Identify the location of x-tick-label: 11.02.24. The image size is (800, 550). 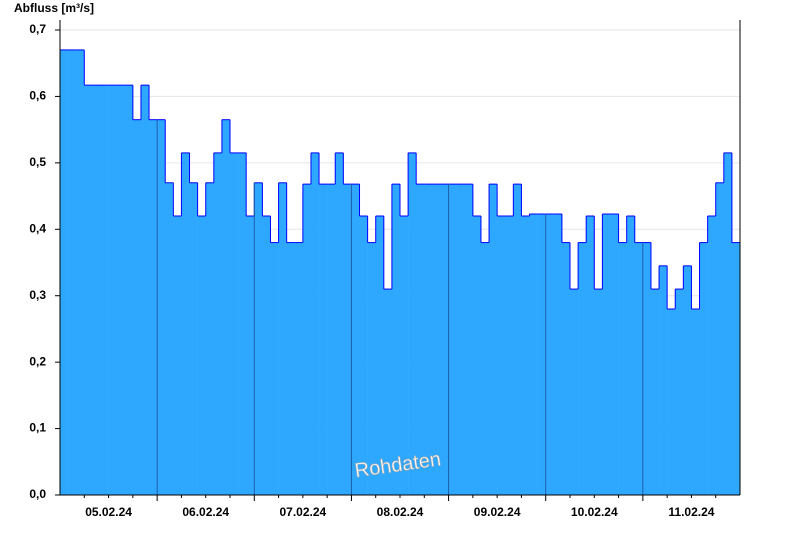
(691, 512).